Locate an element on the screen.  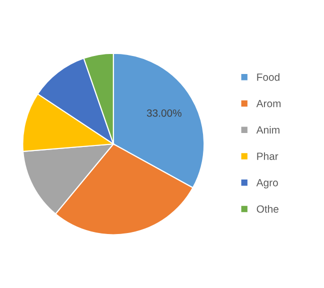
legend-label: Othe is located at coordinates (267, 209).